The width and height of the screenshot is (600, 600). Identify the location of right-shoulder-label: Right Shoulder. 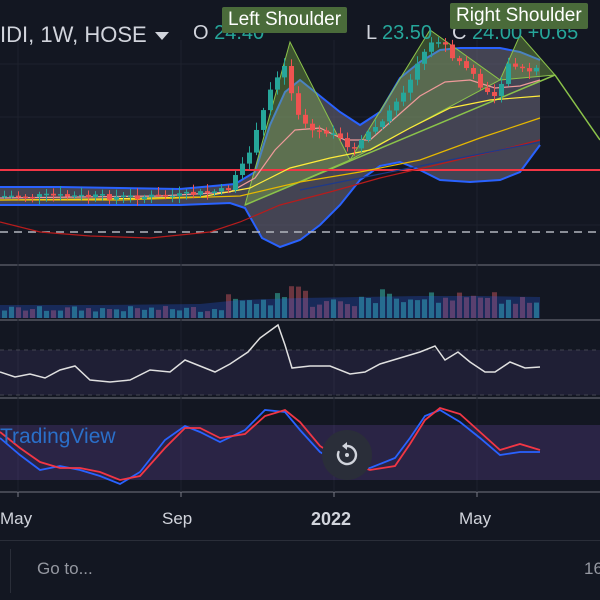
(519, 16).